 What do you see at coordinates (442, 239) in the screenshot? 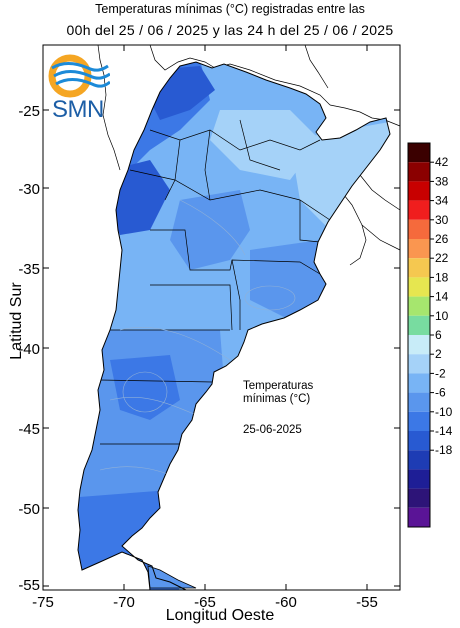
I see `color-scale-label: 26` at bounding box center [442, 239].